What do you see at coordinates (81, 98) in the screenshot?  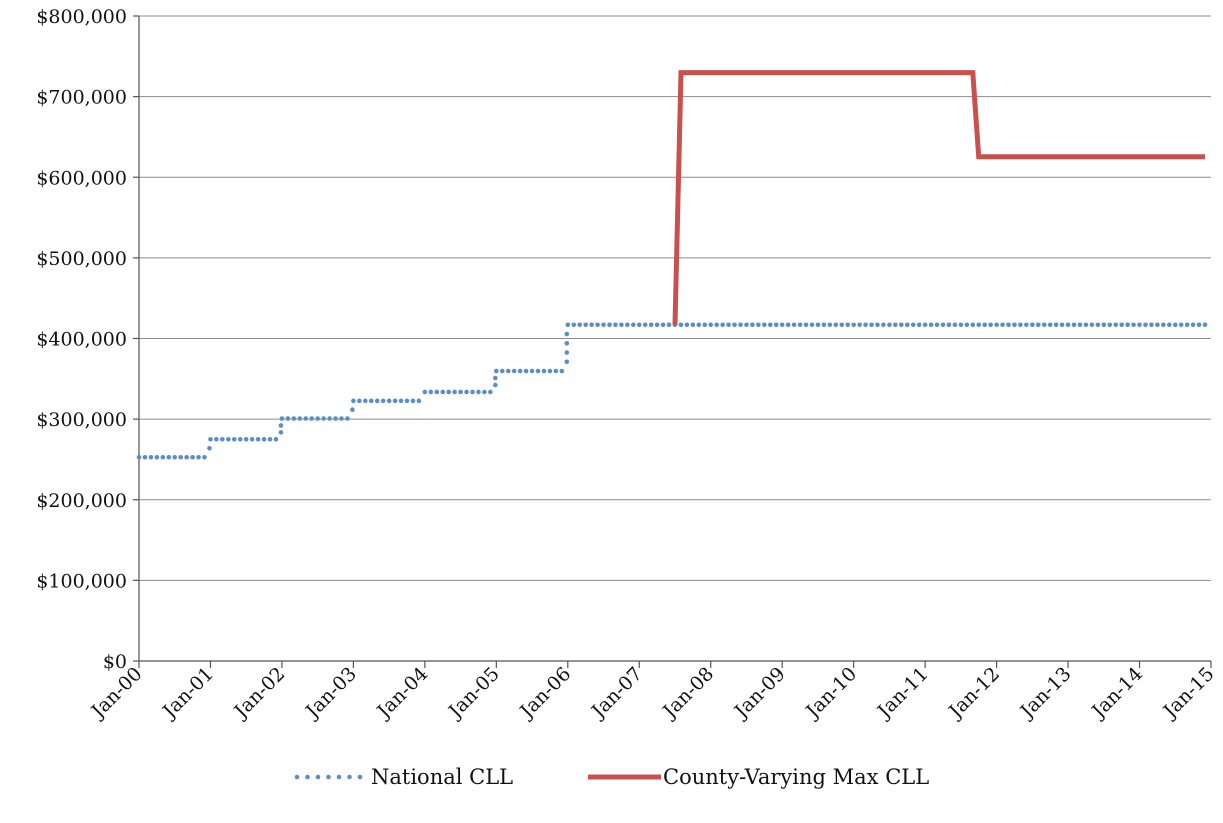 I see `y-tick-label: $700,000` at bounding box center [81, 98].